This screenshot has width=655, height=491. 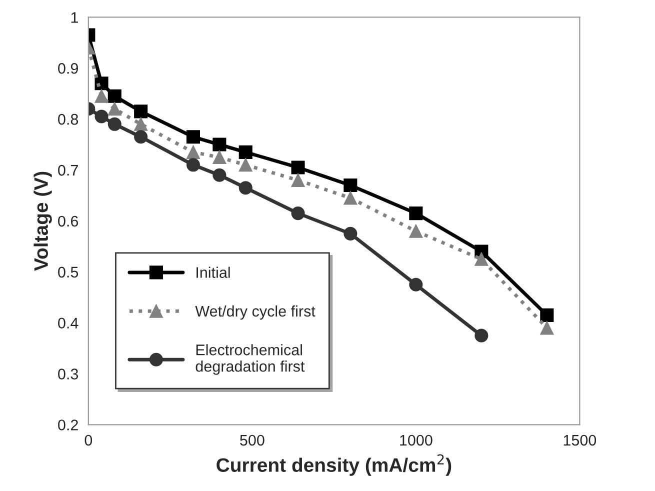 What do you see at coordinates (68, 272) in the screenshot?
I see `y-tick-label: 0.5` at bounding box center [68, 272].